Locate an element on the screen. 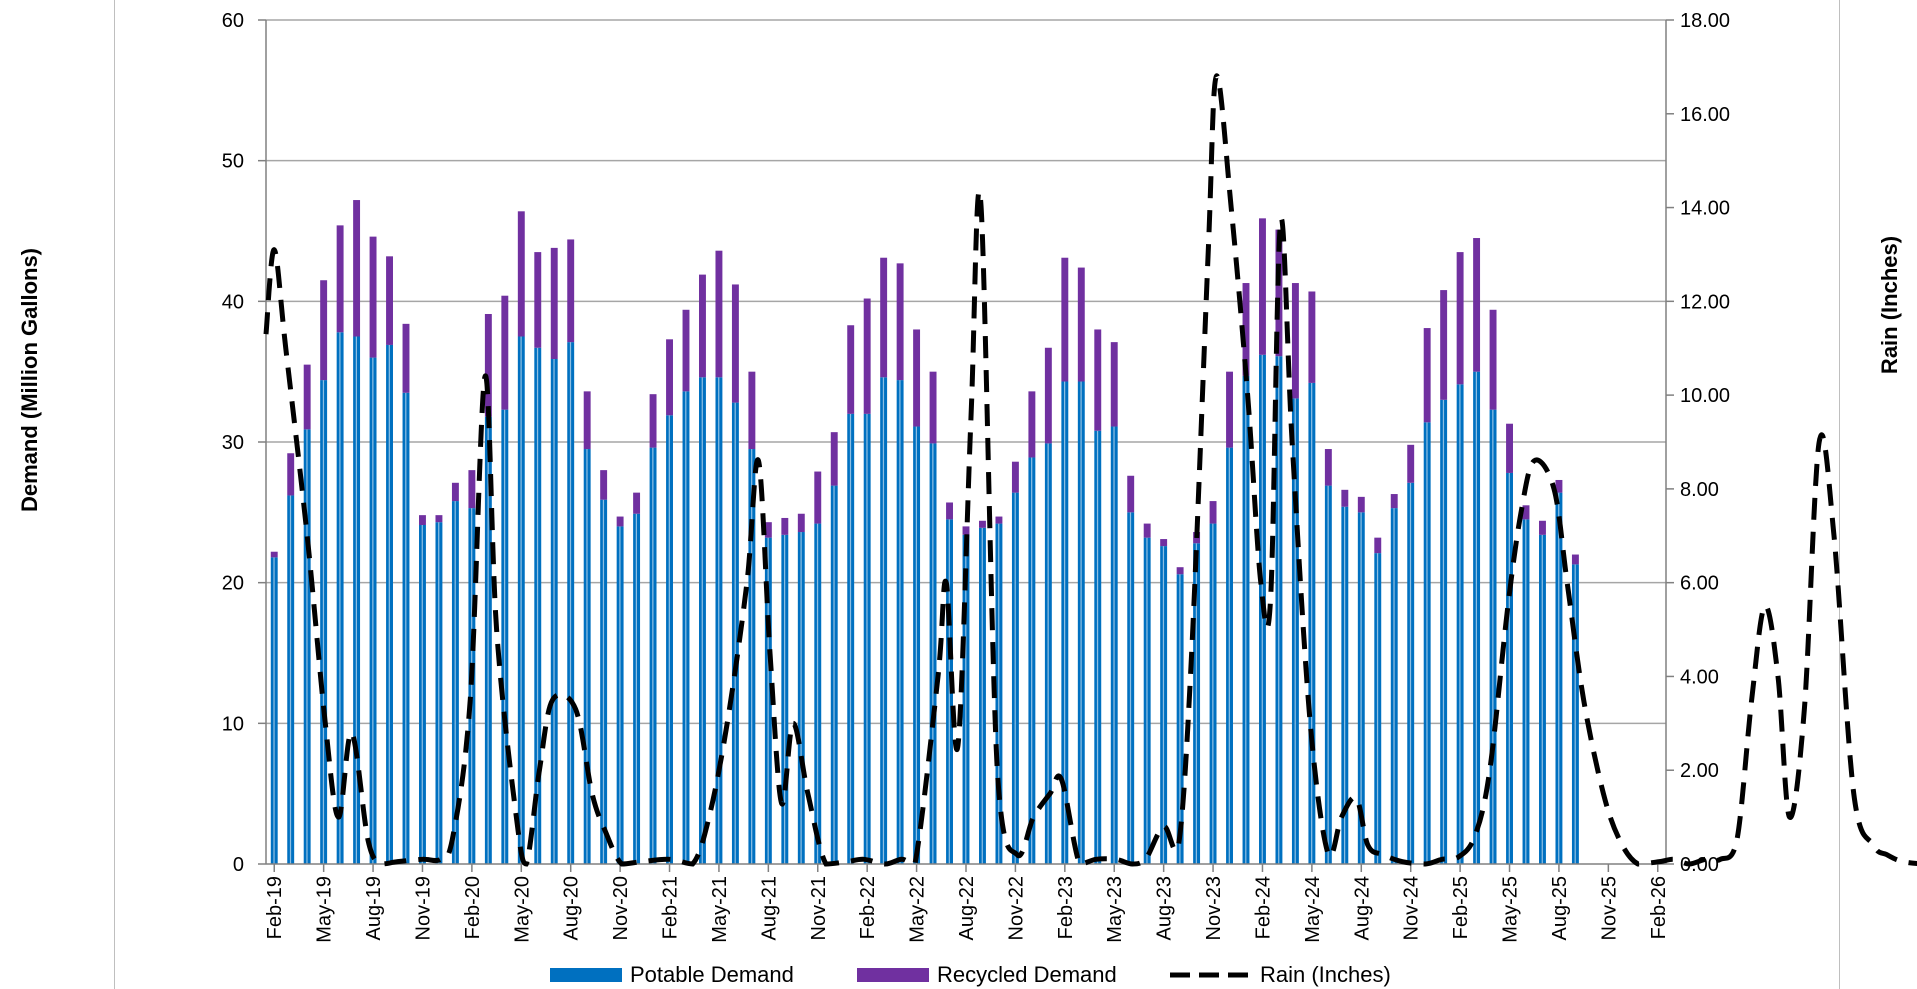 This screenshot has width=1917, height=989. y-tick-label: 10 is located at coordinates (233, 724).